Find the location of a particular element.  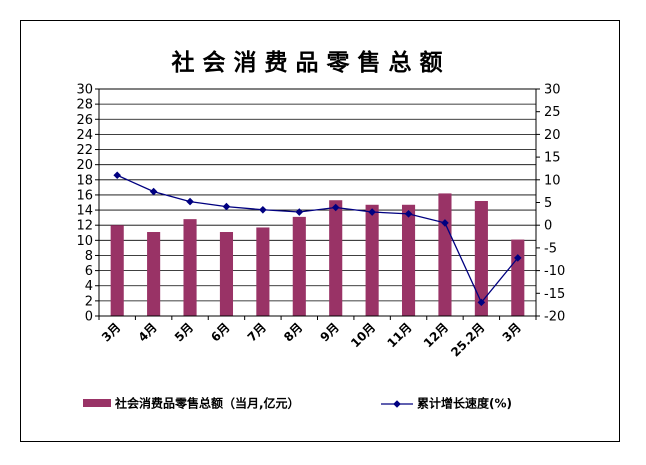

right-tick-label: 0 is located at coordinates (548, 226).